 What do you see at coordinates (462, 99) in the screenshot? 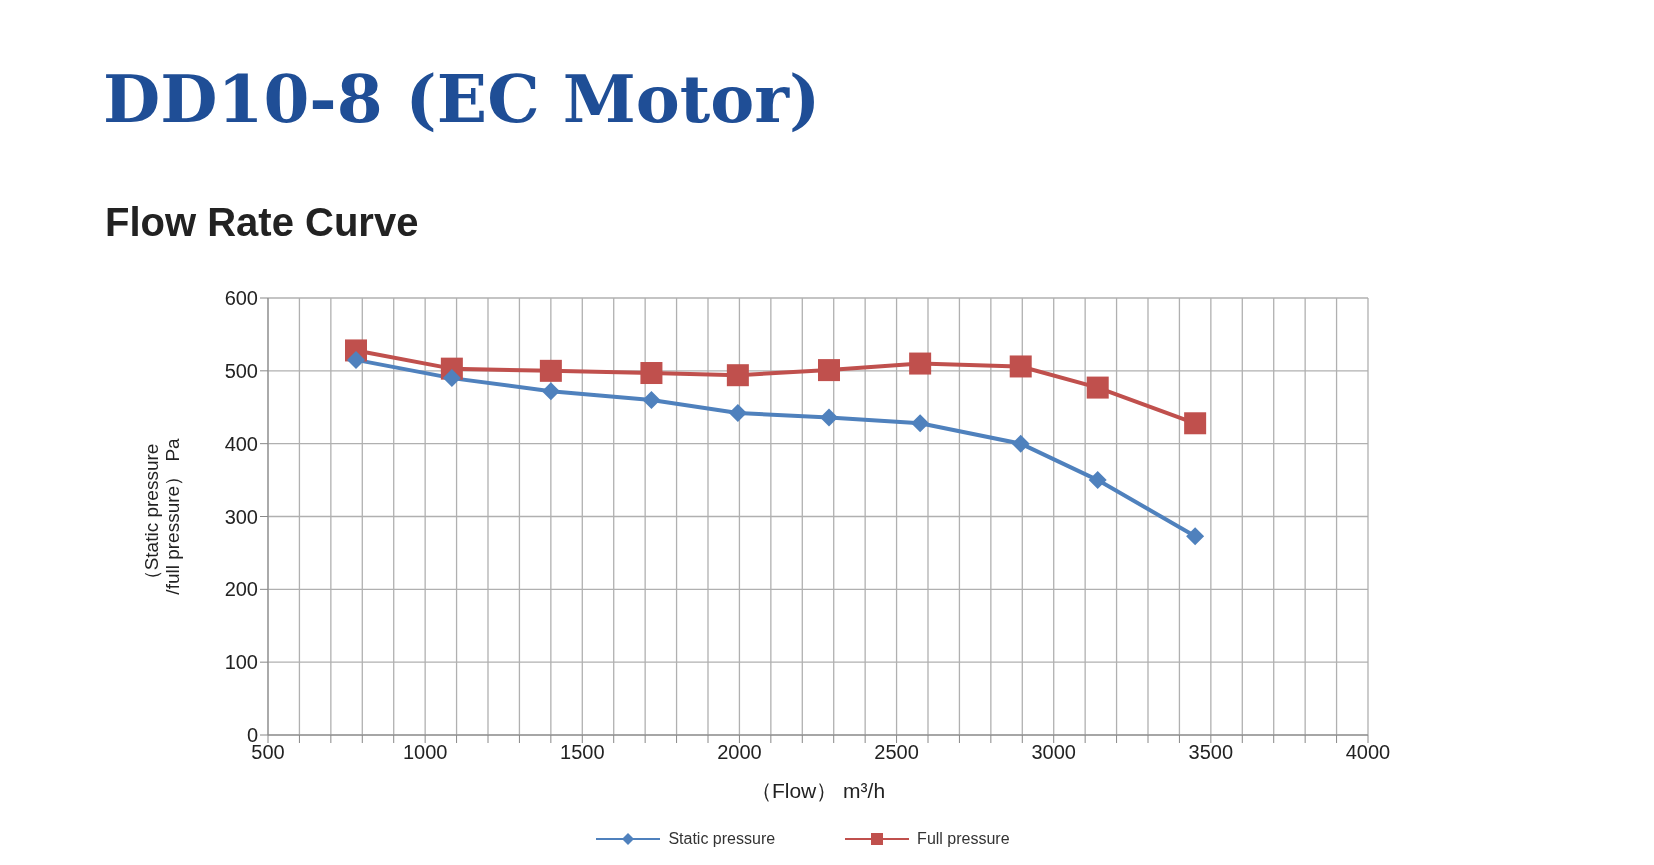
I see `chart-title: DD10-8 (EC Motor)` at bounding box center [462, 99].